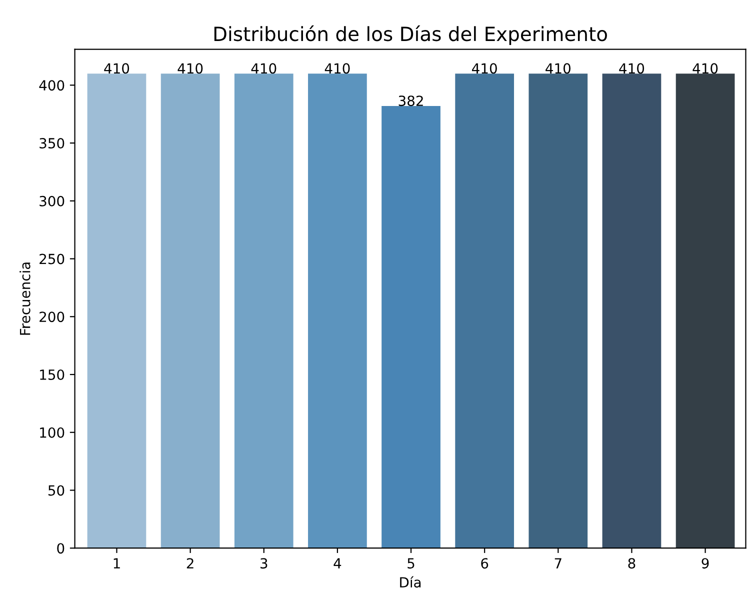 This screenshot has height=601, width=748. I want to click on y-tick-label: 350, so click(52, 143).